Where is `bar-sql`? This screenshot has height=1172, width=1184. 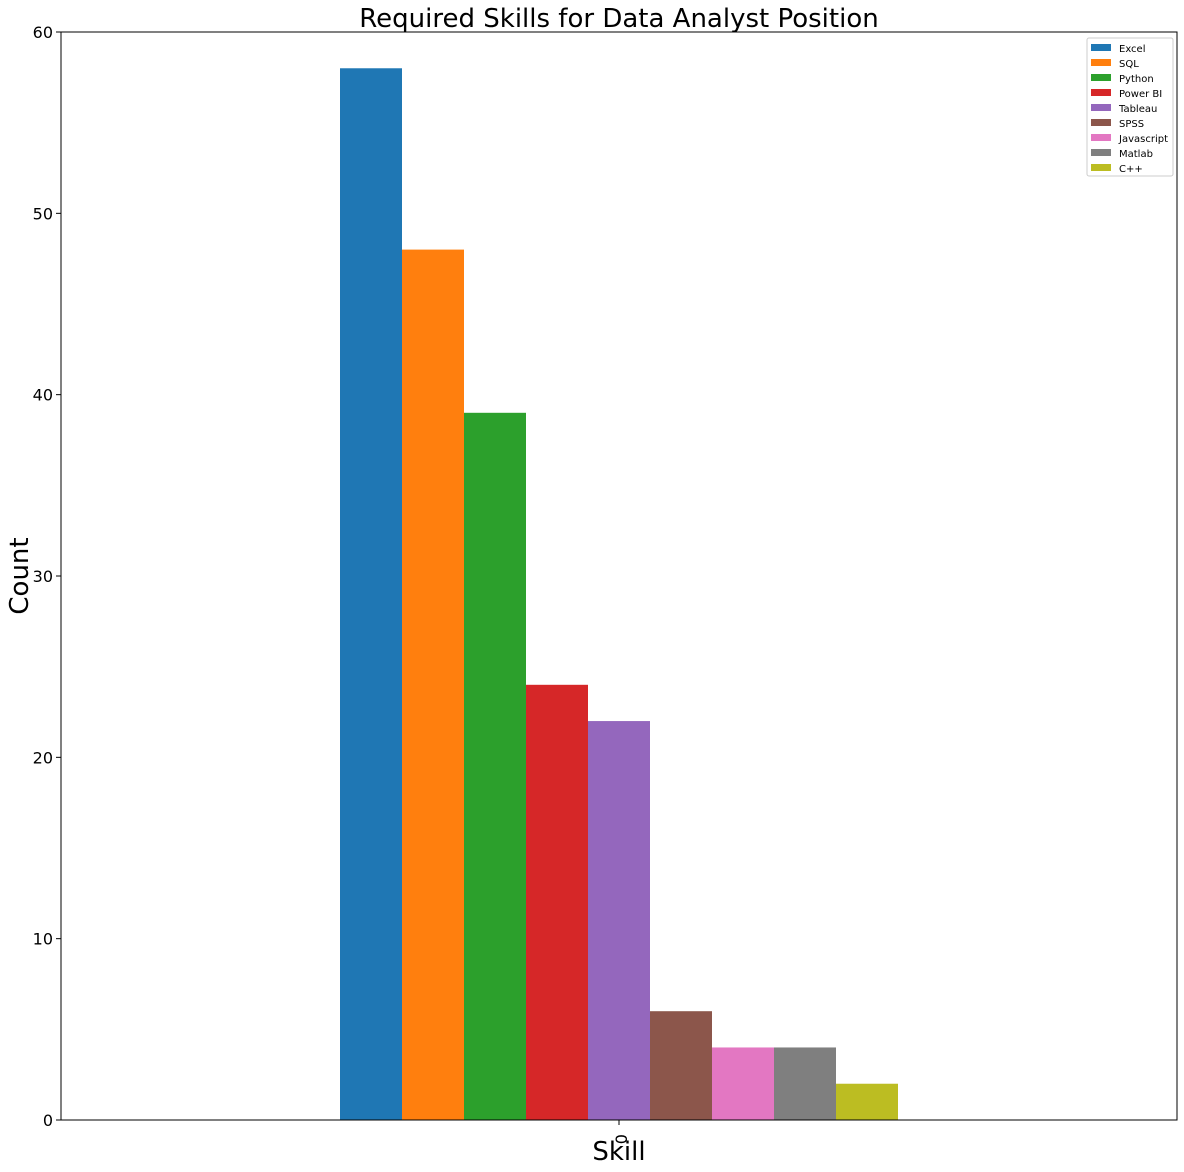 bar-sql is located at coordinates (433, 685).